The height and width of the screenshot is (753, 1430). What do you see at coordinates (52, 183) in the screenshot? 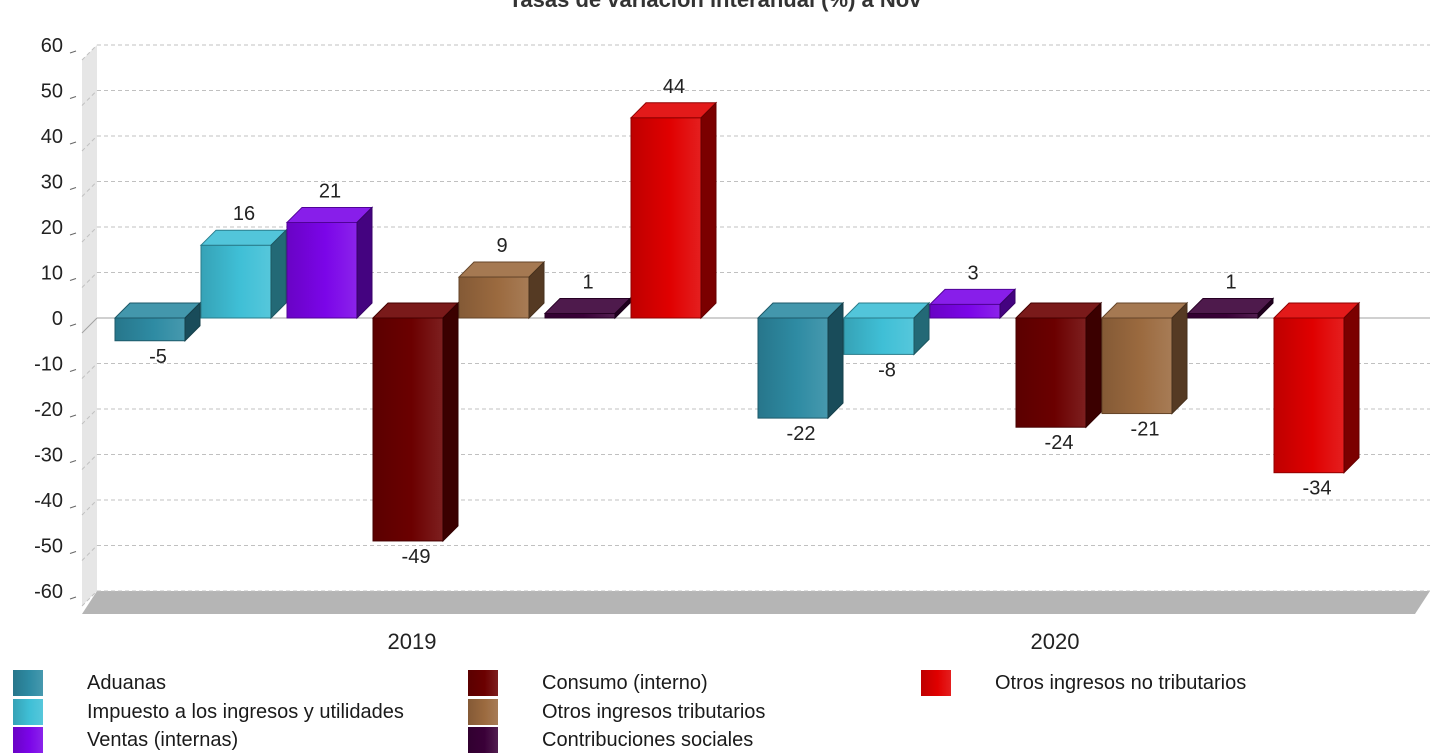
I see `y-tick-label: 30` at bounding box center [52, 183].